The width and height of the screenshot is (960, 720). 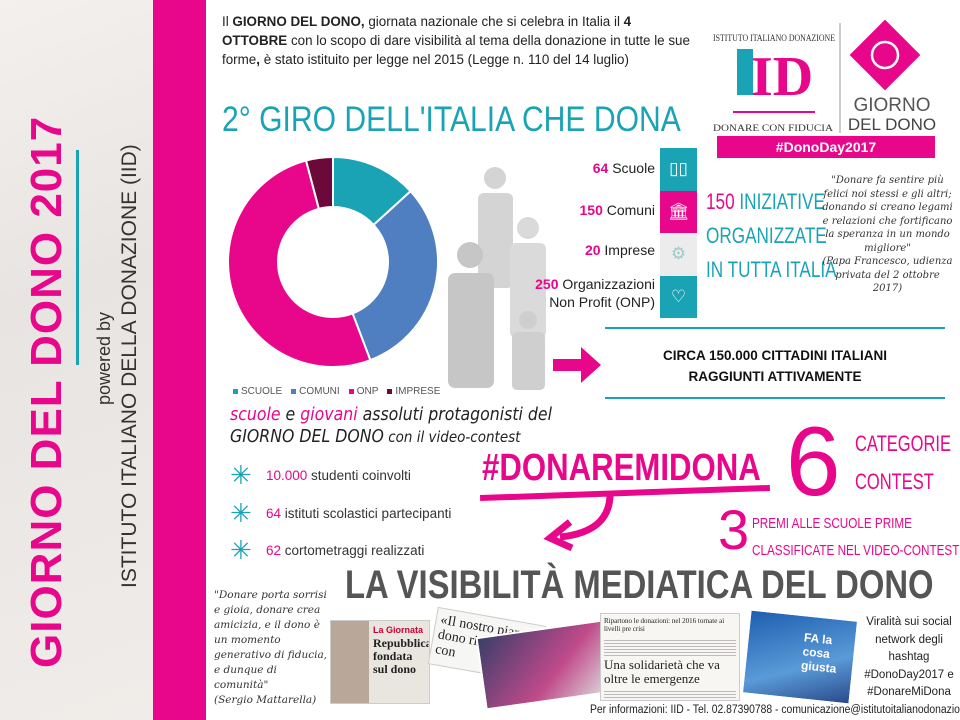 I want to click on stat-imprese: 20 Imprese, so click(x=619, y=250).